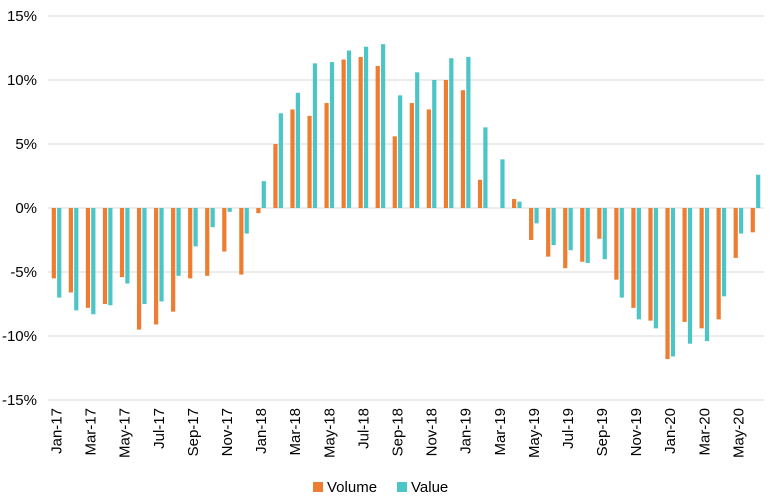 The image size is (770, 502). Describe the element at coordinates (670, 431) in the screenshot. I see `x-tick-label: Jan-20` at that location.